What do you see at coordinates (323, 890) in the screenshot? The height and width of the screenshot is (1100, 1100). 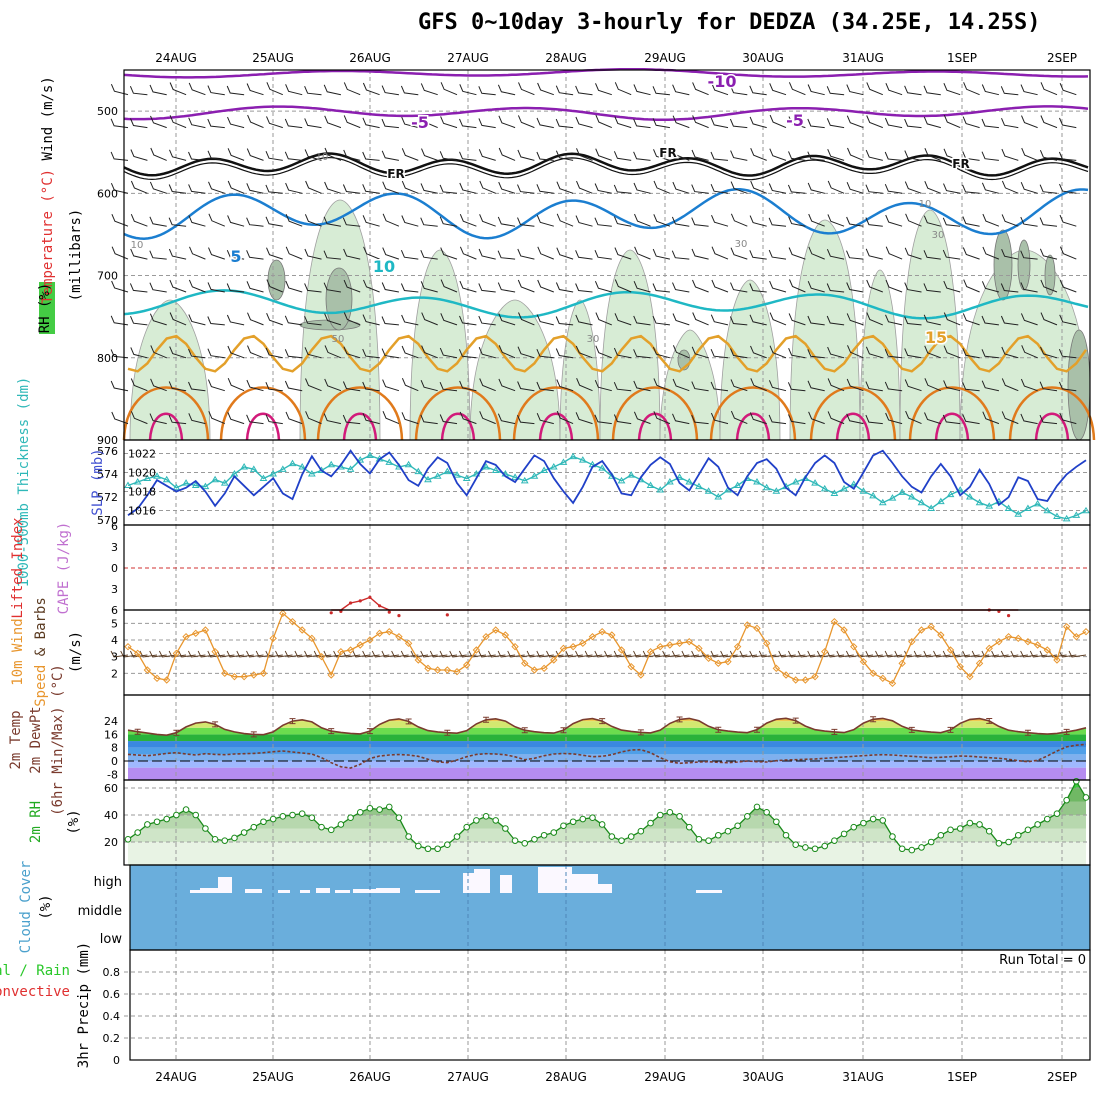 I see `cloud-clear-gap` at bounding box center [323, 890].